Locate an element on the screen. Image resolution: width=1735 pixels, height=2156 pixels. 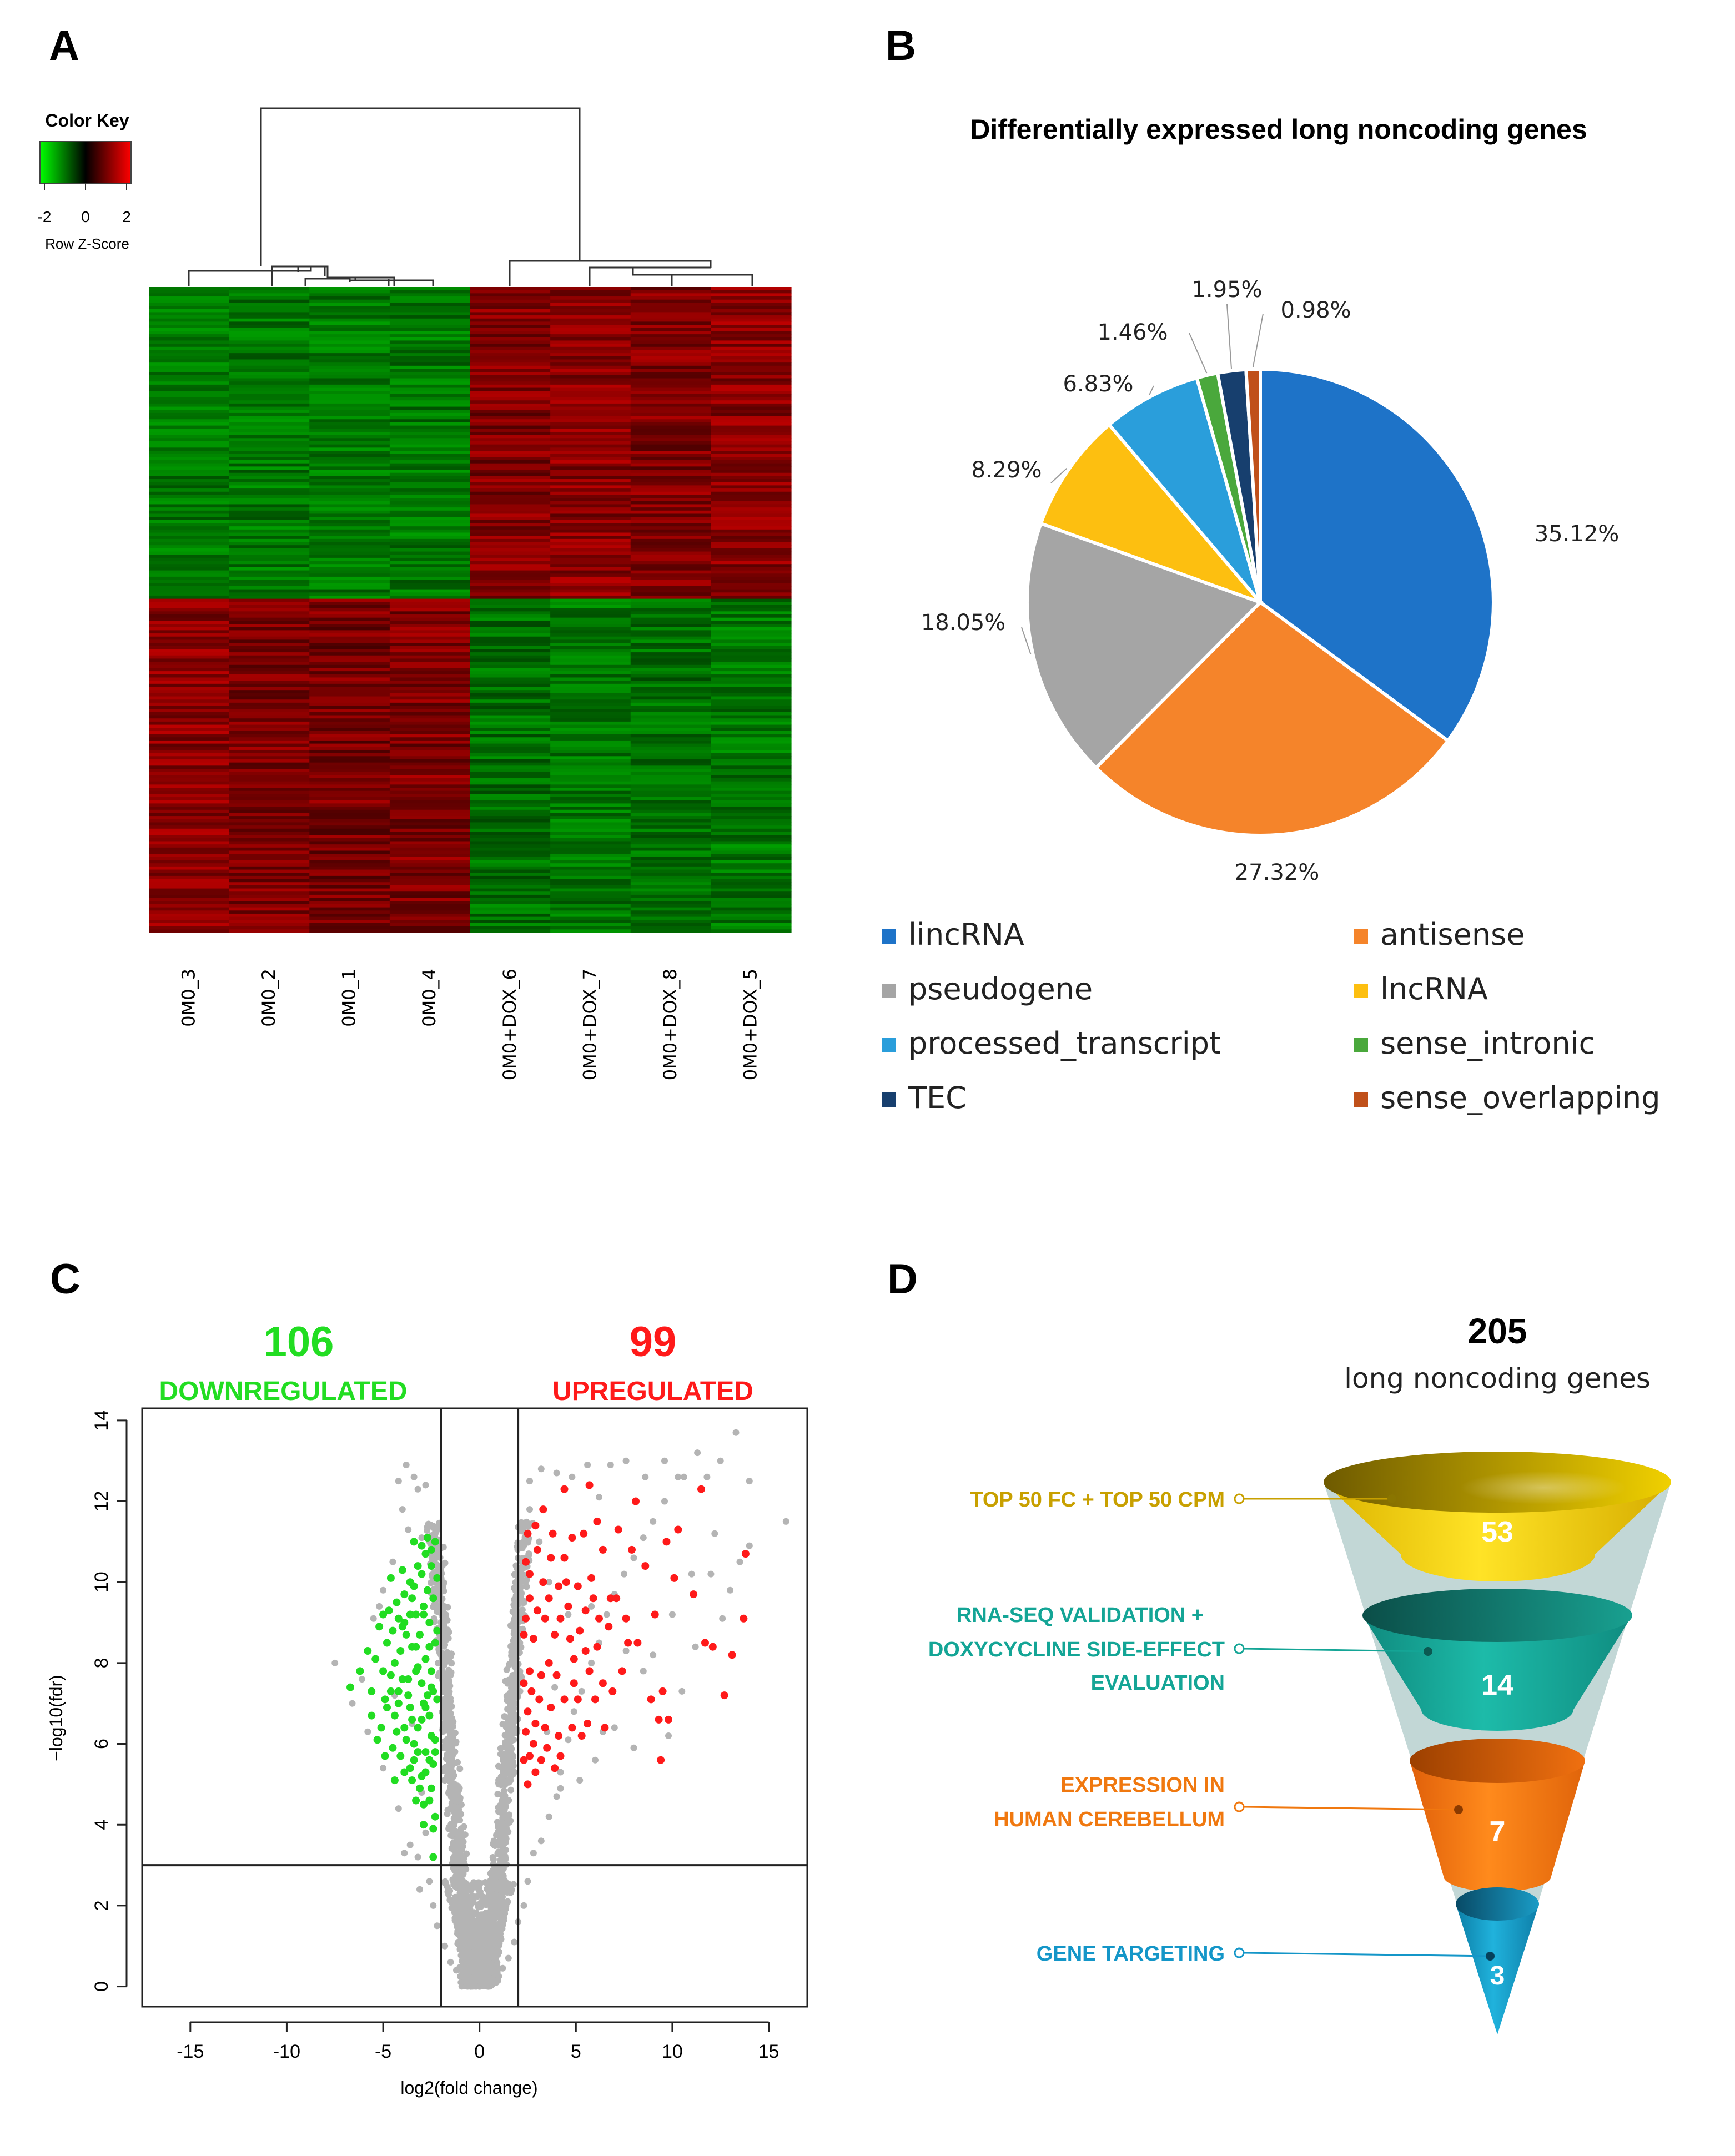
funnel-stage-4: 3 is located at coordinates (1497, 1960).